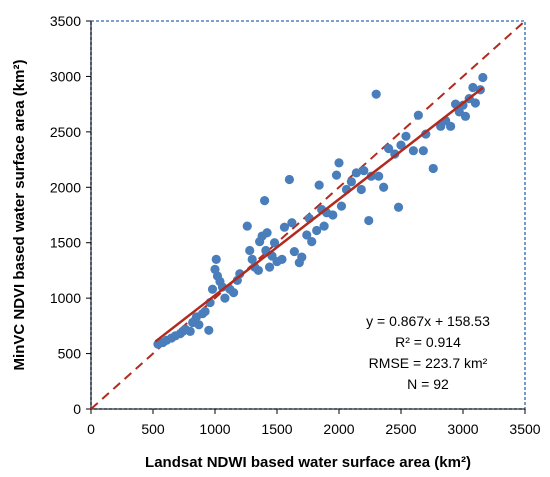  I want to click on x-tick-label: 2000, so click(338, 429).